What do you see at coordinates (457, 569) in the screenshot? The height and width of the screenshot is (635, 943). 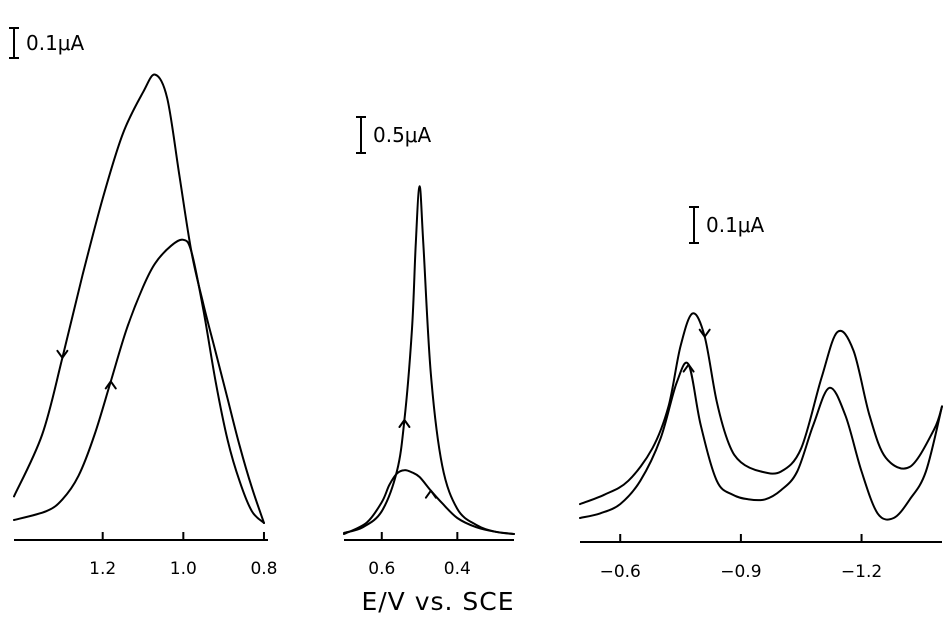 I see `x-tick-label: 0.4` at bounding box center [457, 569].